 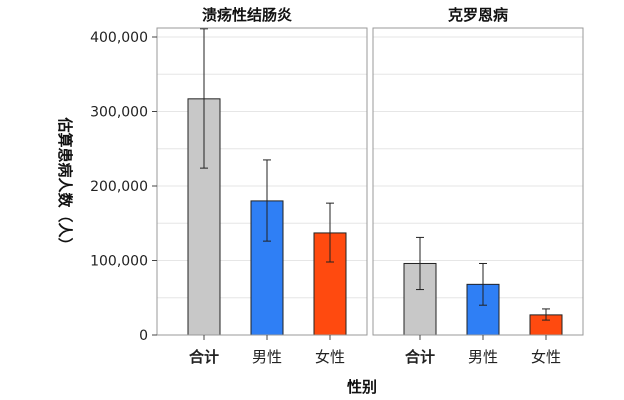 I want to click on panel-title-uc: 溃疡性结肠炎, so click(x=247, y=15).